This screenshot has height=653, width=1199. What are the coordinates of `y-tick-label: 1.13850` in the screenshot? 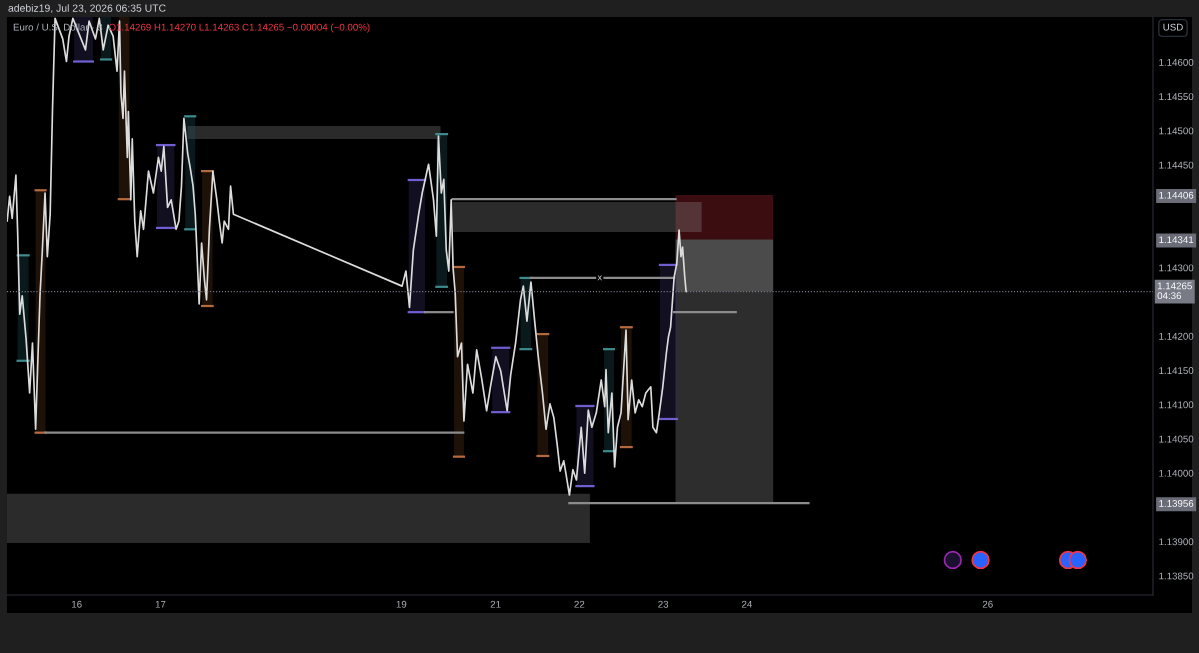 It's located at (1176, 576).